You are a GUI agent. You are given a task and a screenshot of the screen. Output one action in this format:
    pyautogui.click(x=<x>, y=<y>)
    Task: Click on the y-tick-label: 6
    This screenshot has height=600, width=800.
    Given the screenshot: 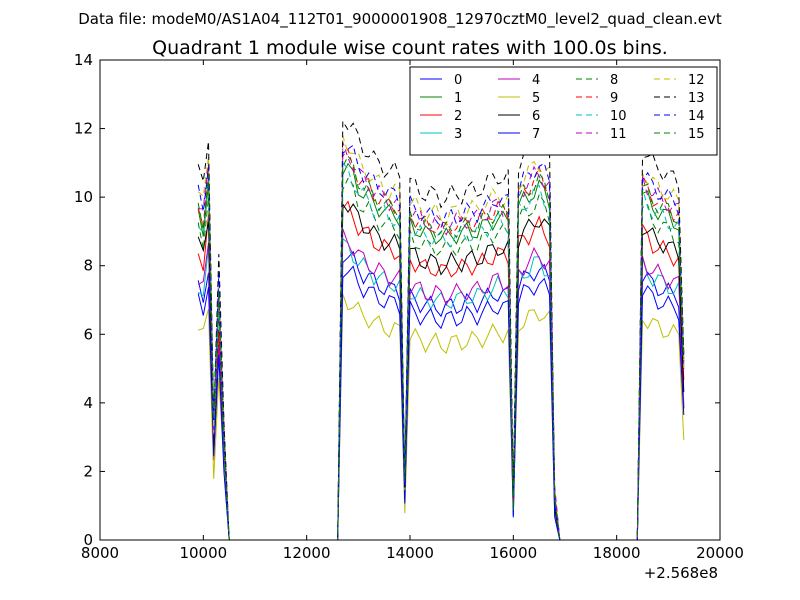 What is the action you would take?
    pyautogui.click(x=88, y=334)
    